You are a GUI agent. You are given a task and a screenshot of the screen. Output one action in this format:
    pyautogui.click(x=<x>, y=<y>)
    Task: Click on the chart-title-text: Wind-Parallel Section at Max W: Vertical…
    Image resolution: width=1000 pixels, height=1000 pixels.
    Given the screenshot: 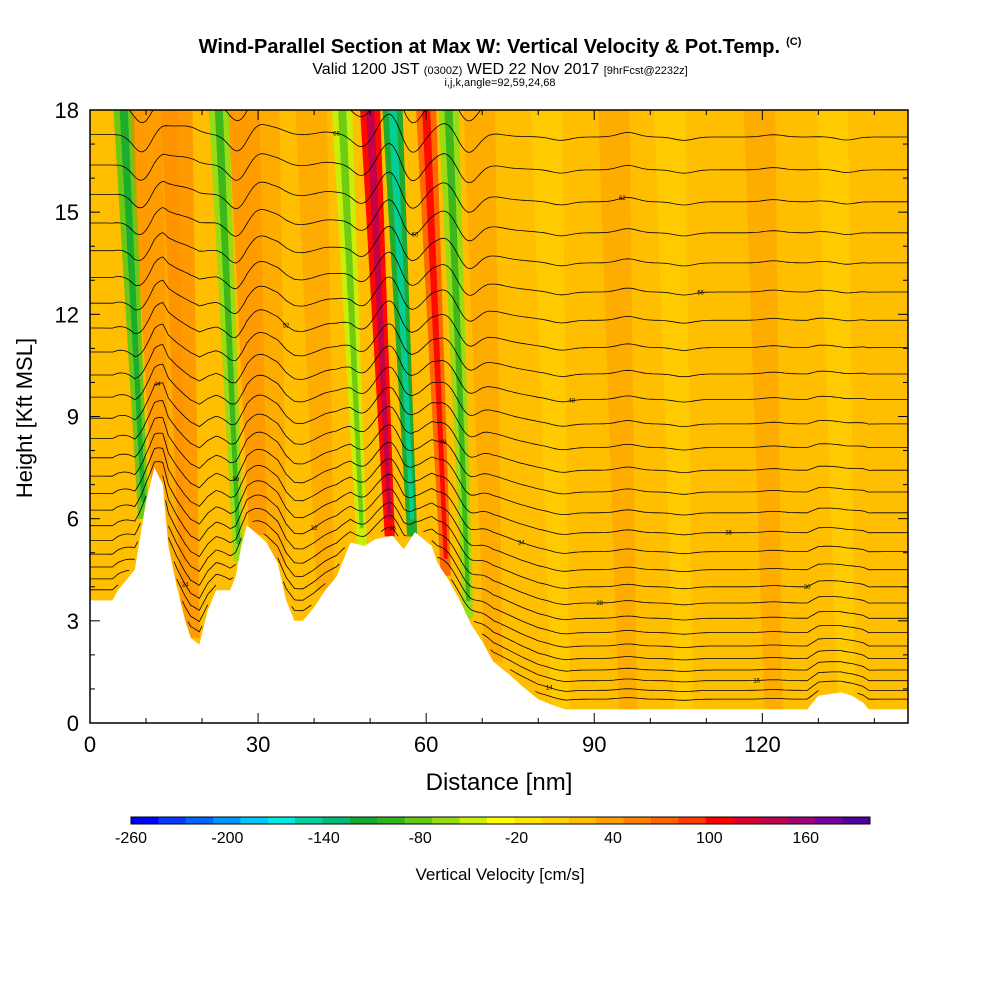 What is the action you would take?
    pyautogui.click(x=489, y=47)
    